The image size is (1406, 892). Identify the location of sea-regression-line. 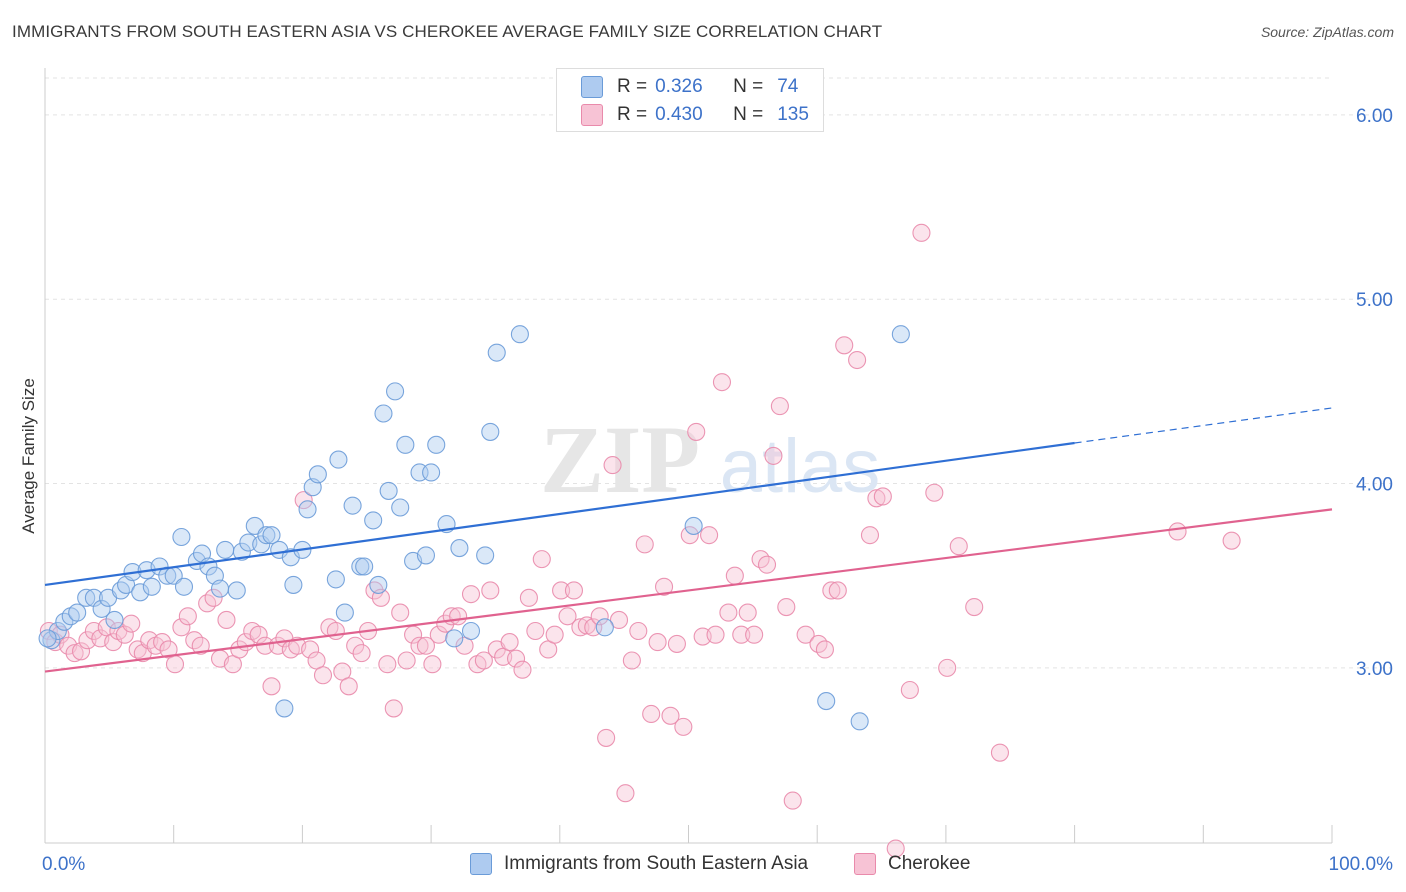
(559, 514).